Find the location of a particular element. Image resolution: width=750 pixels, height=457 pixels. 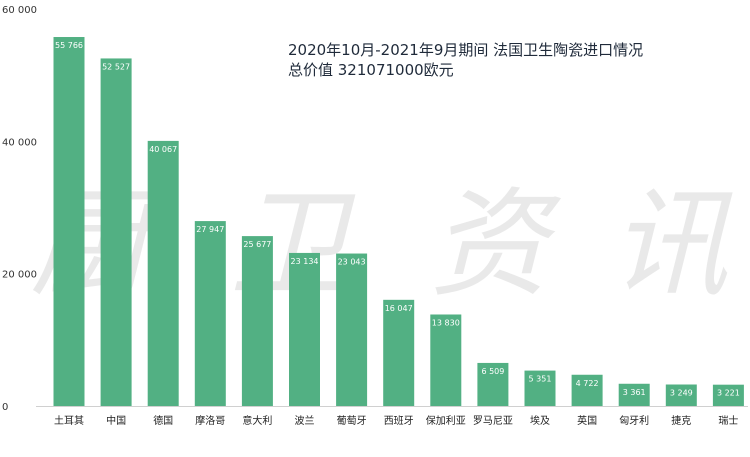

category-label: 意大利 is located at coordinates (257, 420).